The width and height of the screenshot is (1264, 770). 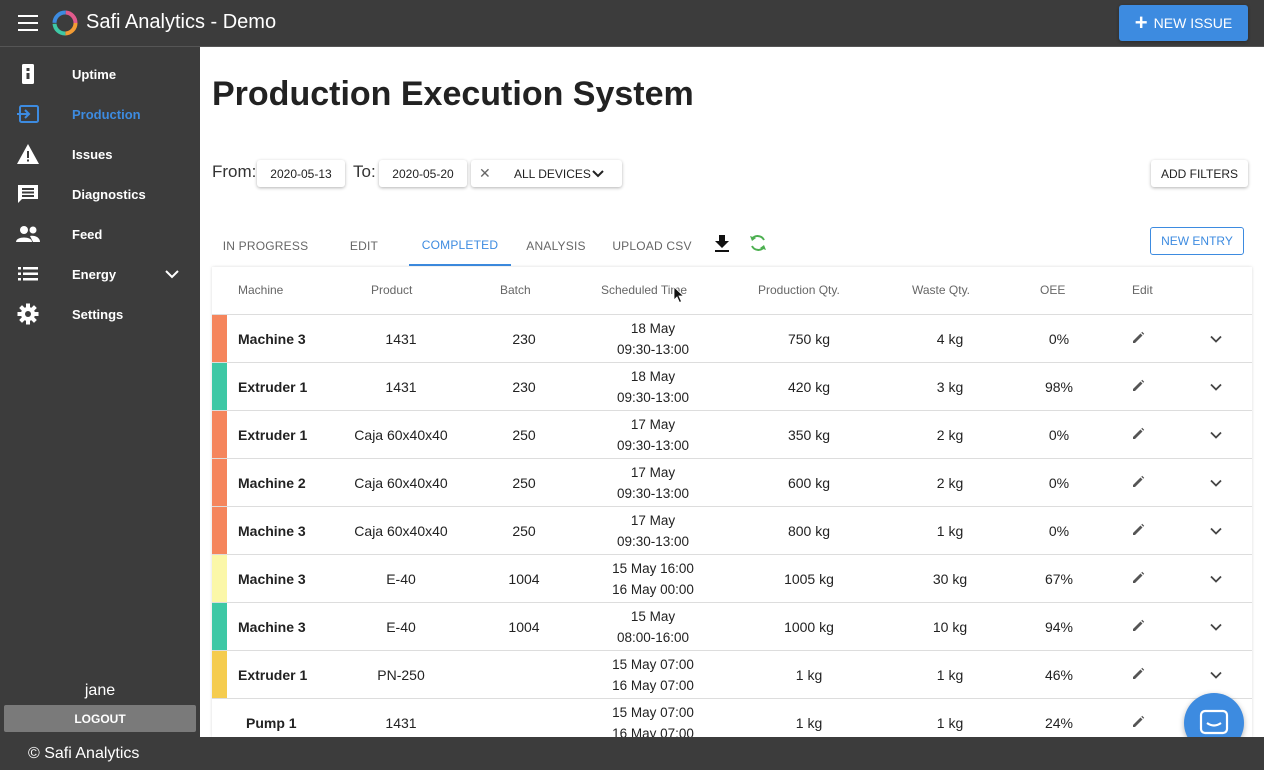 I want to click on gear-icon, so click(x=28, y=314).